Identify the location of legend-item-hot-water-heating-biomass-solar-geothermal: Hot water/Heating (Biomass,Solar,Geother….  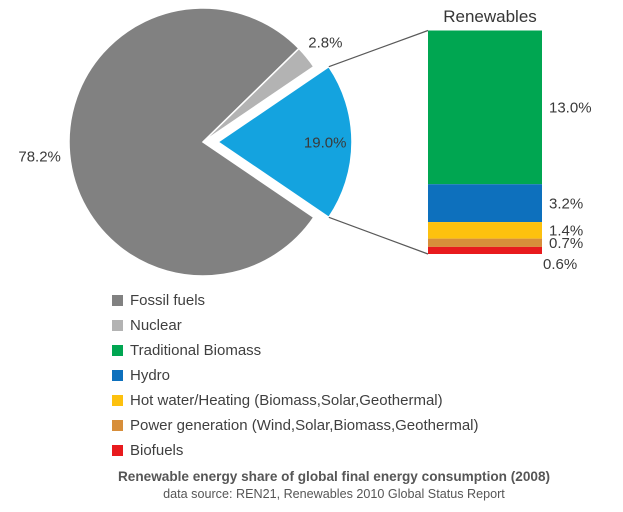
(295, 400).